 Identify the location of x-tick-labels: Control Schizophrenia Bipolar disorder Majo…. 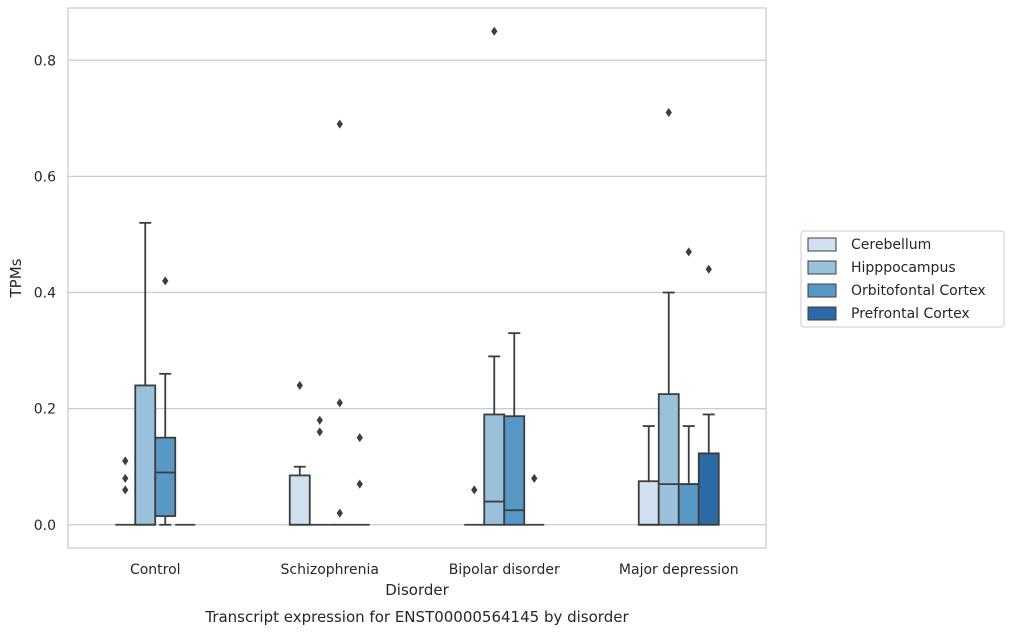
(434, 570).